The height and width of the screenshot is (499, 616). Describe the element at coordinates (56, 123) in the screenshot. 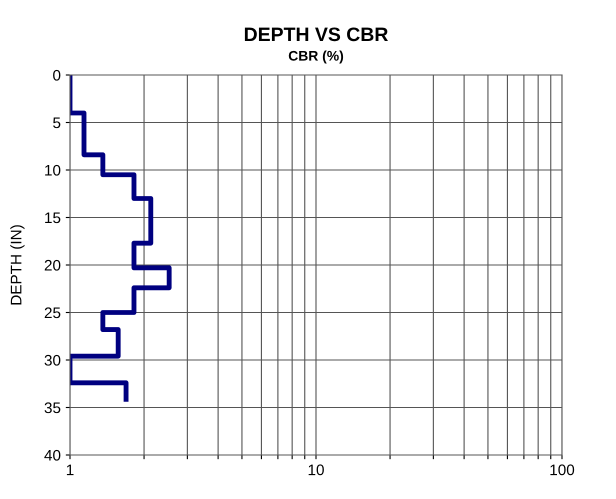

I see `y-tick-label: 5` at that location.